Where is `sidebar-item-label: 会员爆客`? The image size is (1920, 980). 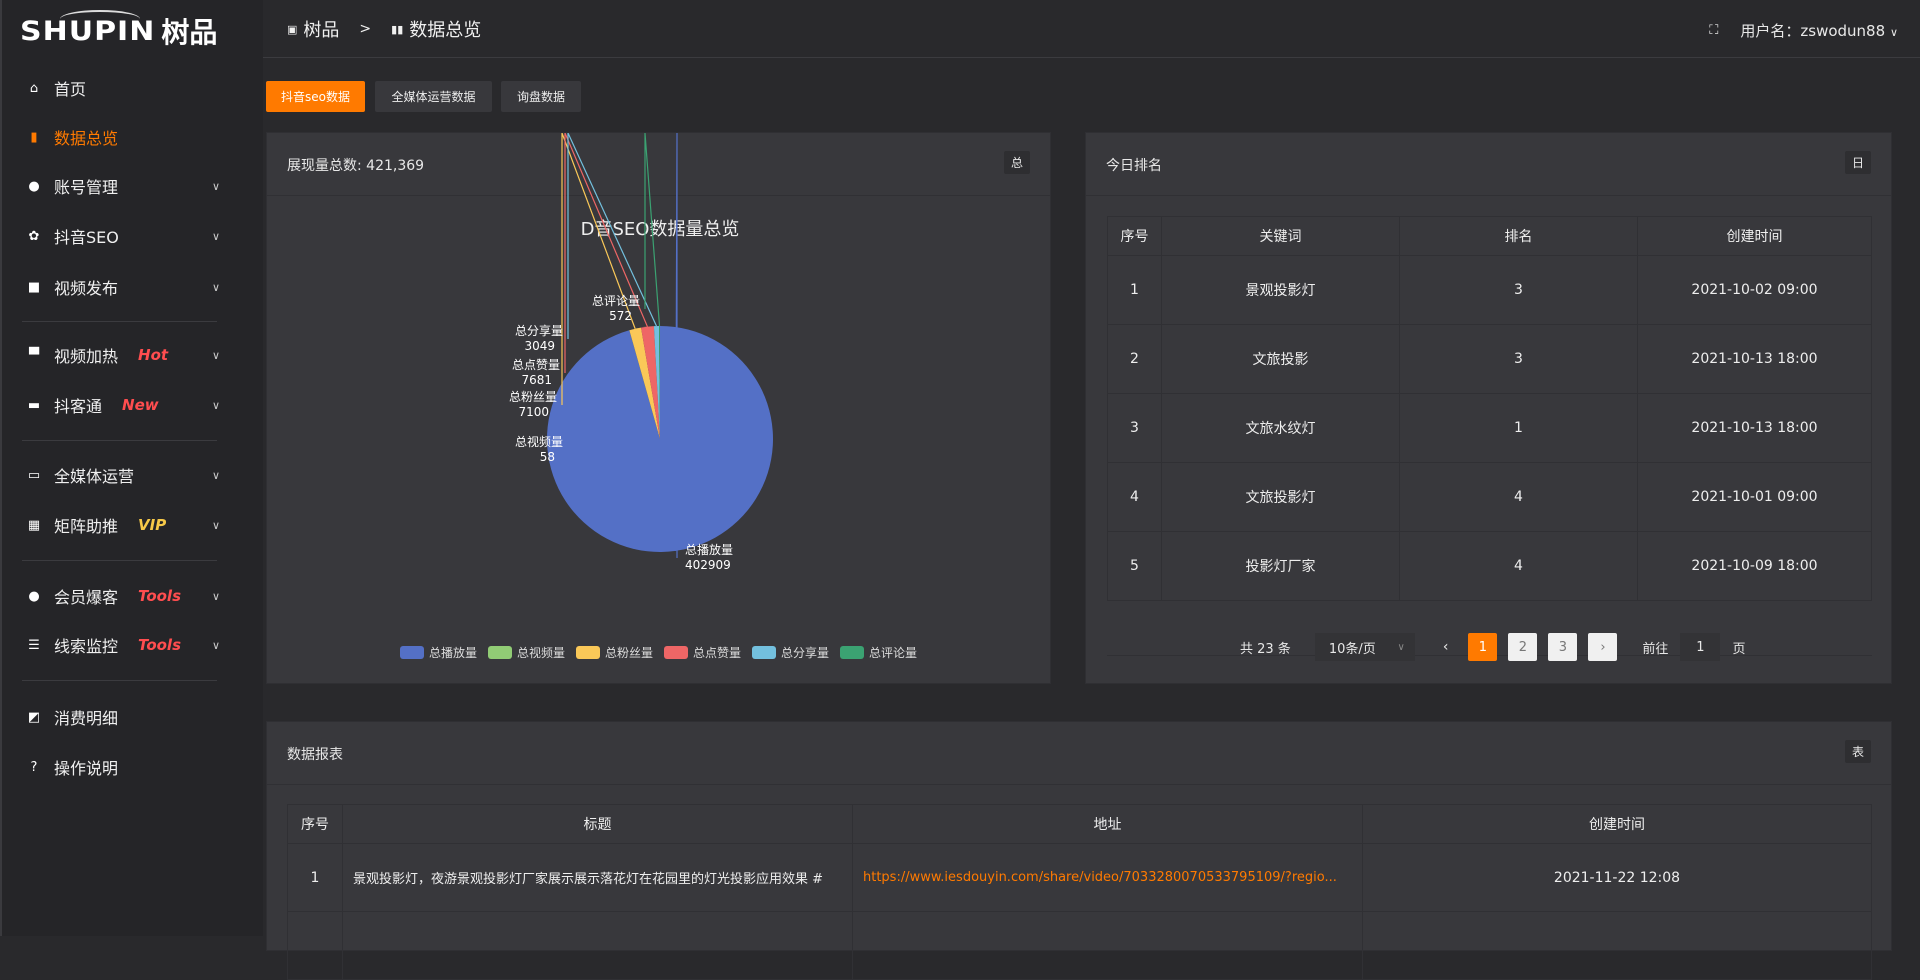
sidebar-item-label: 会员爆客 is located at coordinates (86, 597).